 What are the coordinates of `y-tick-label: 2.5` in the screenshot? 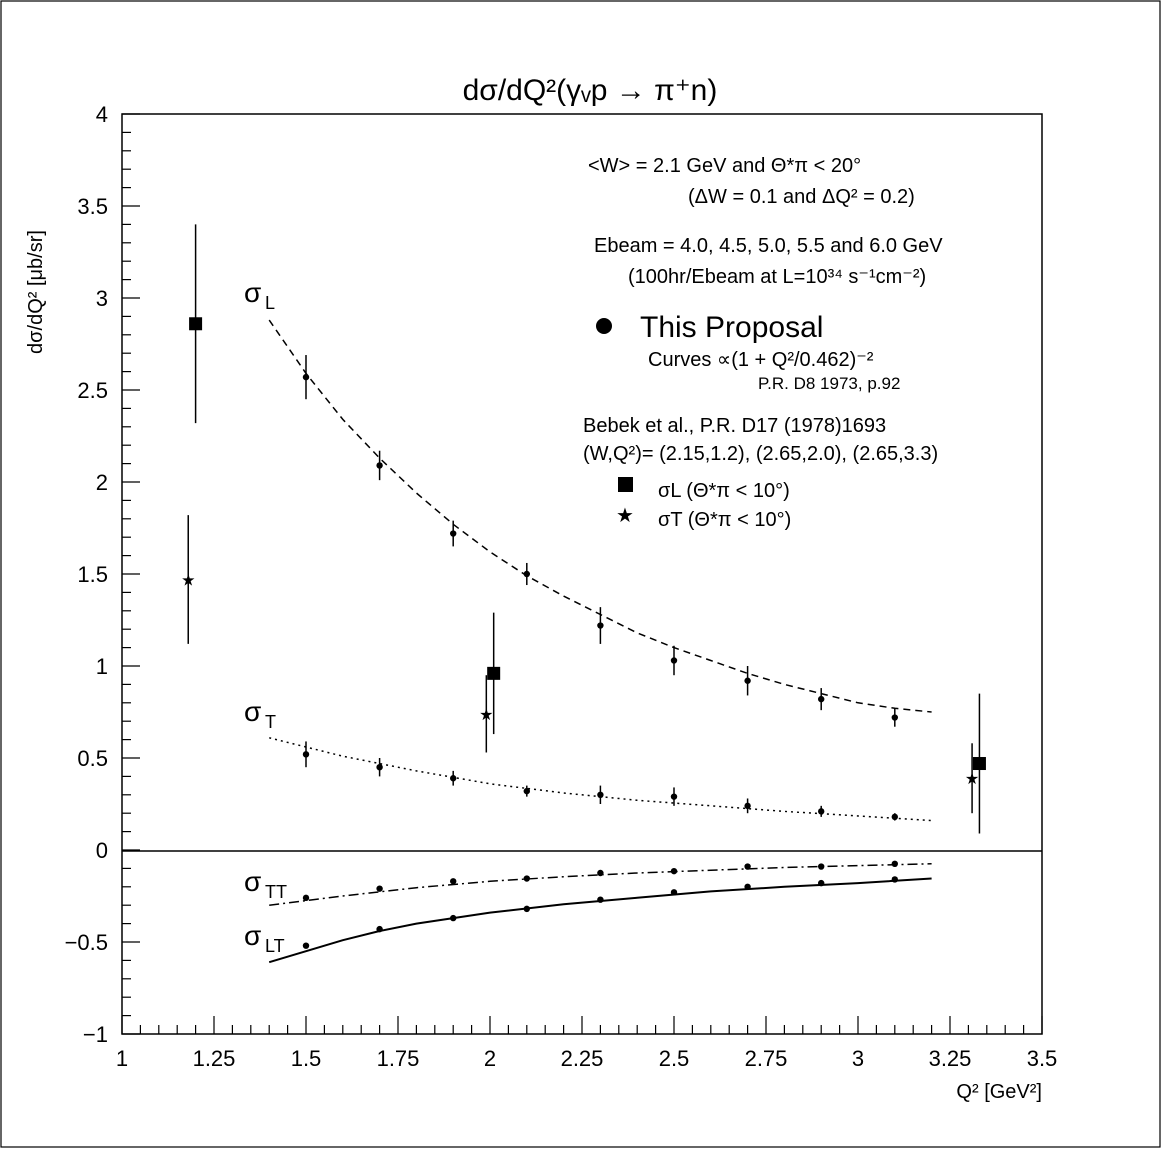 It's located at (92, 390).